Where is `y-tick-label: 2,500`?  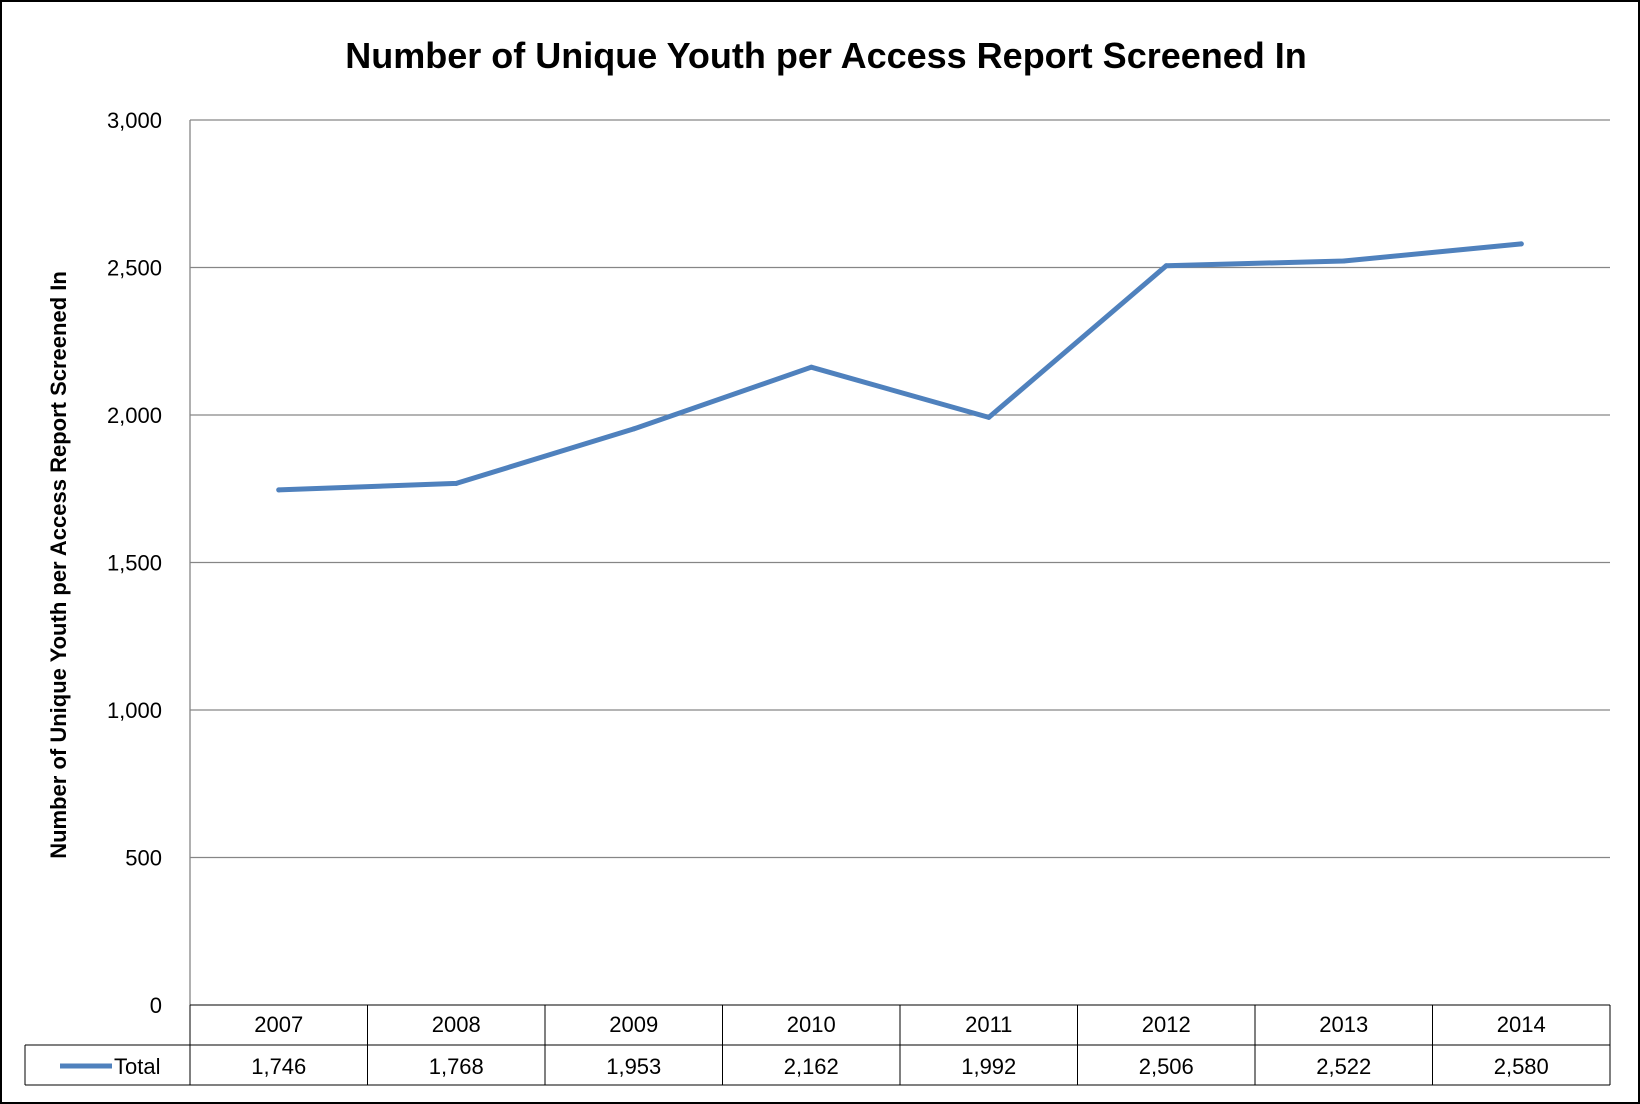
y-tick-label: 2,500 is located at coordinates (134, 268).